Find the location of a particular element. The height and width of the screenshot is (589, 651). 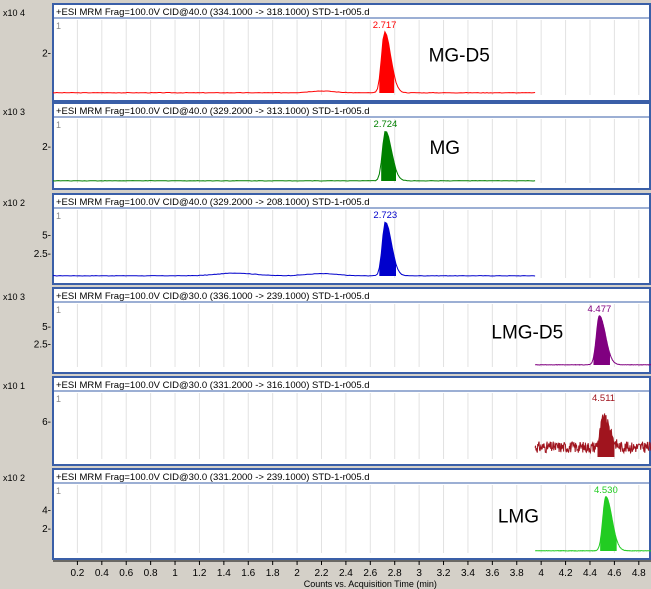

x-tick-label: 0.8 is located at coordinates (151, 573).